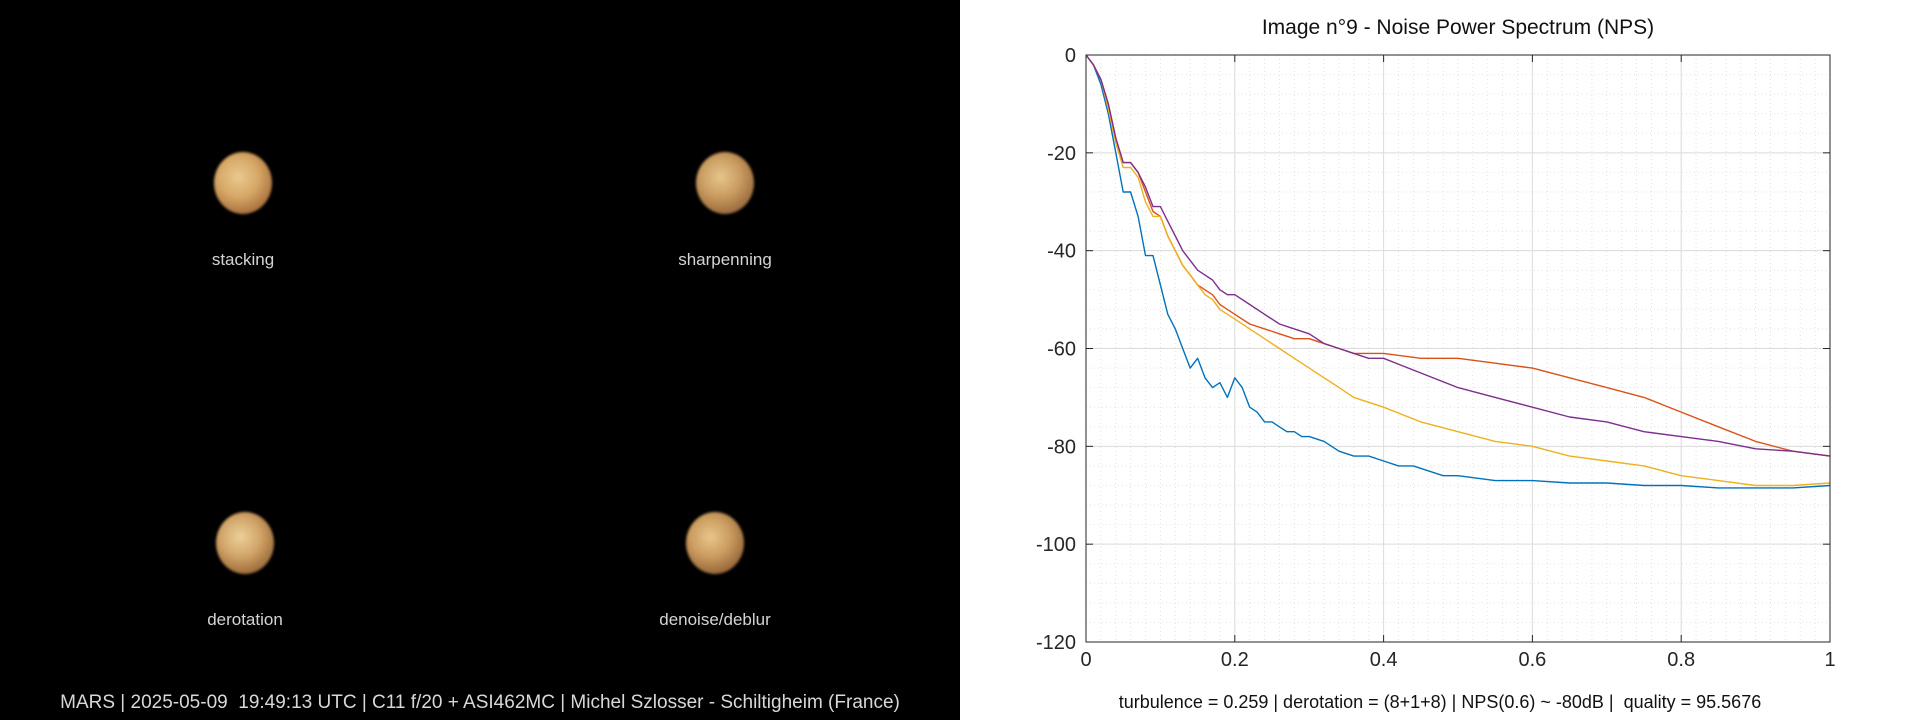 This screenshot has height=720, width=1920. I want to click on x-tick-label: 0.4, so click(1384, 660).